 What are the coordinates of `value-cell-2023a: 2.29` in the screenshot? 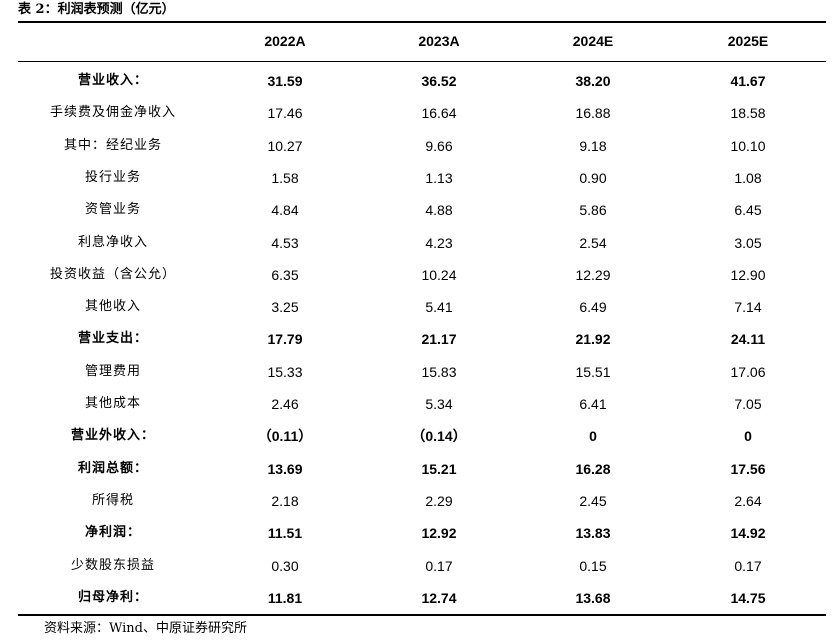 It's located at (439, 500).